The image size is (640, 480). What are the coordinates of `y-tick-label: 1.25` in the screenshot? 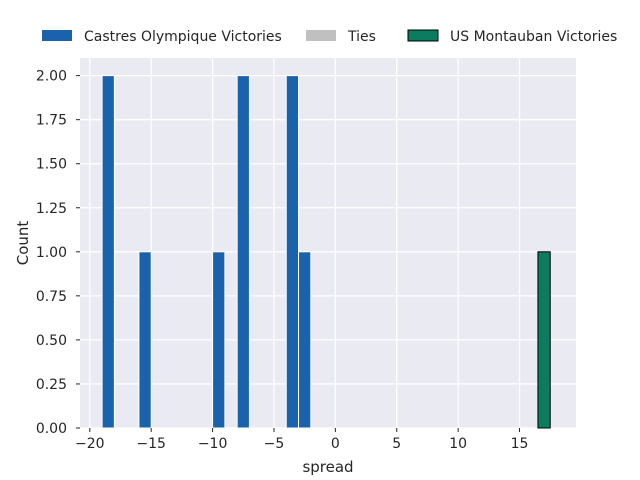 It's located at (51, 209).